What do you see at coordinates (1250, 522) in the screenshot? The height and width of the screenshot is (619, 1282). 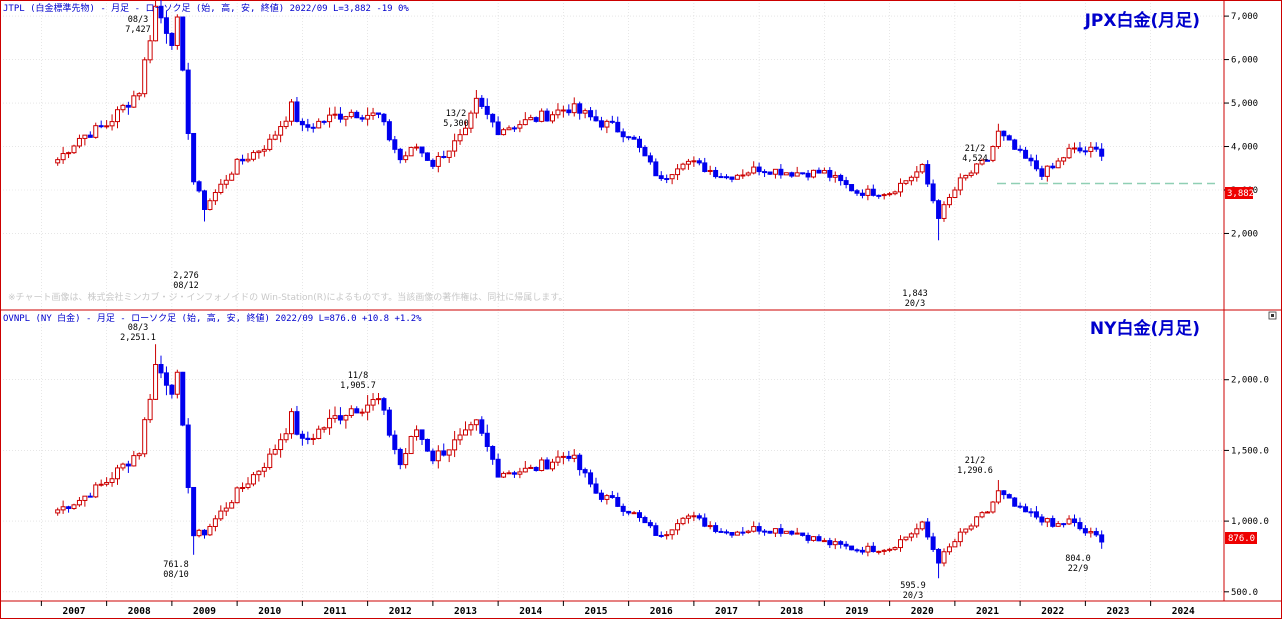 I see `y-tick-label: 1,000.0` at bounding box center [1250, 522].